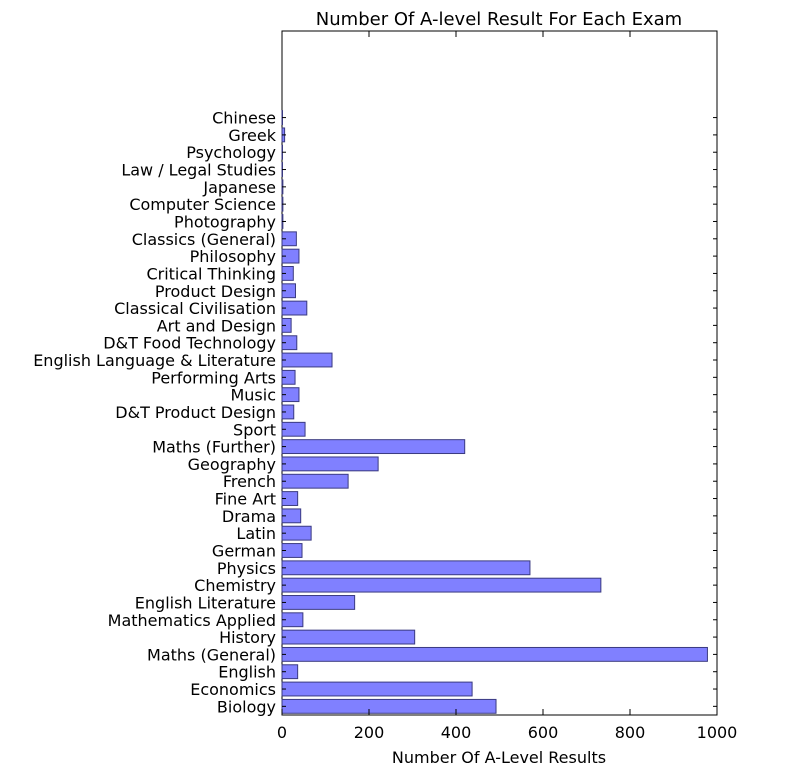 The width and height of the screenshot is (796, 773). Describe the element at coordinates (246, 706) in the screenshot. I see `category-label: Biology` at that location.